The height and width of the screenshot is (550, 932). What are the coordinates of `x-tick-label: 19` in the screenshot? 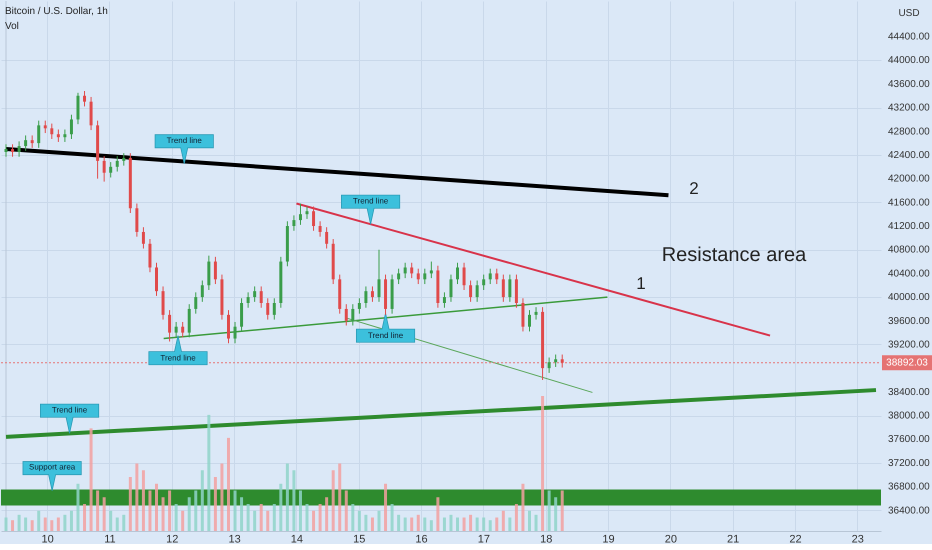 It's located at (608, 540).